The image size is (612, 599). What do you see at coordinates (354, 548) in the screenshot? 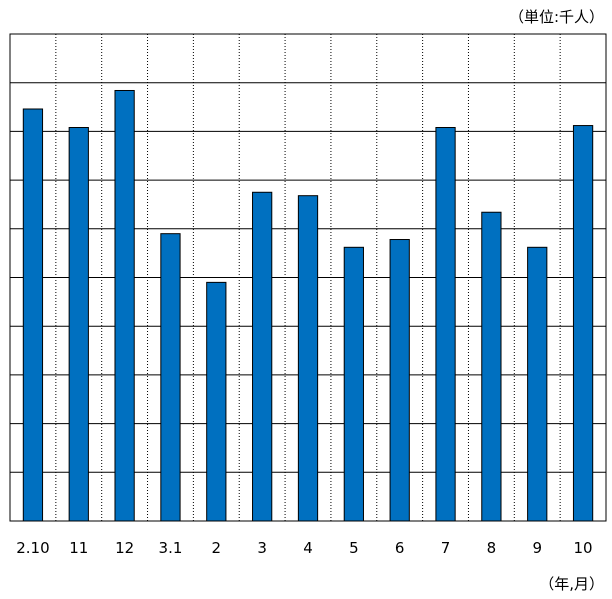
I see `x-tick-label: 5` at bounding box center [354, 548].